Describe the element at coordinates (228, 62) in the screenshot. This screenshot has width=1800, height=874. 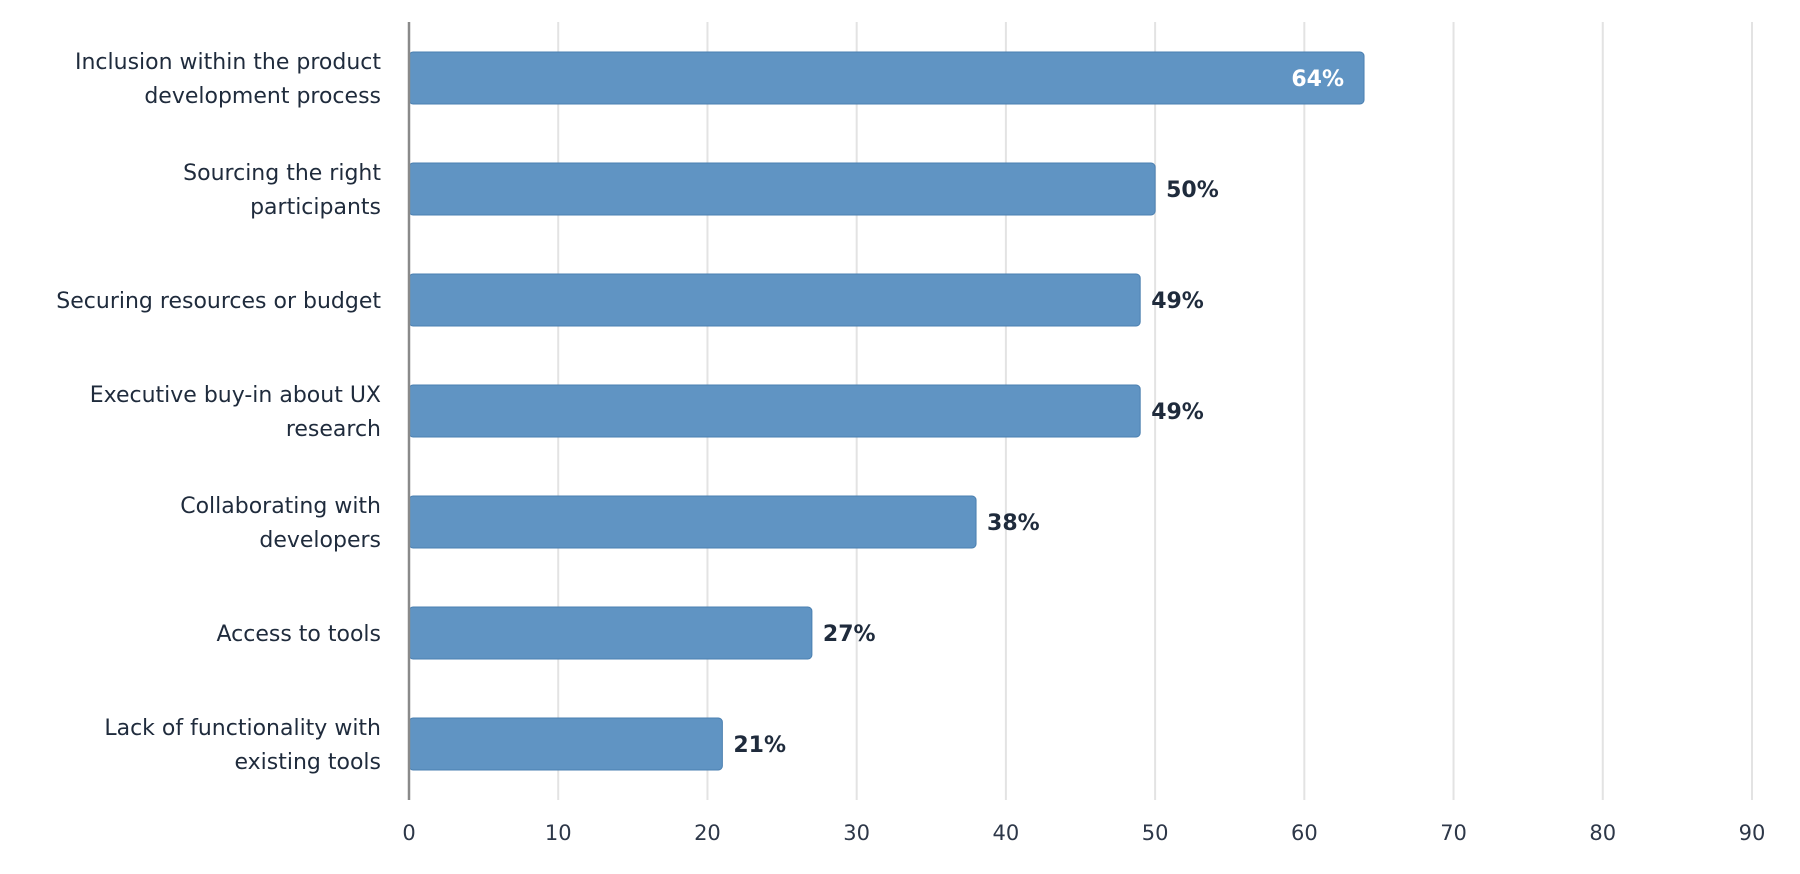
I see `category-label-line: Inclusion within the product` at that location.